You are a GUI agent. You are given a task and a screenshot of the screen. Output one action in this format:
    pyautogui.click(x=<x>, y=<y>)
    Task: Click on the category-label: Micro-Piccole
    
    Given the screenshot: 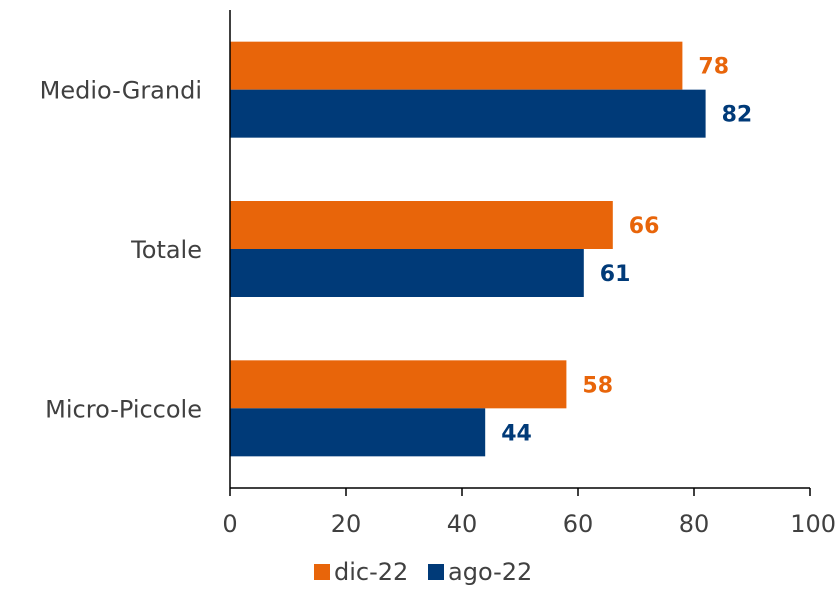 What is the action you would take?
    pyautogui.click(x=123, y=409)
    